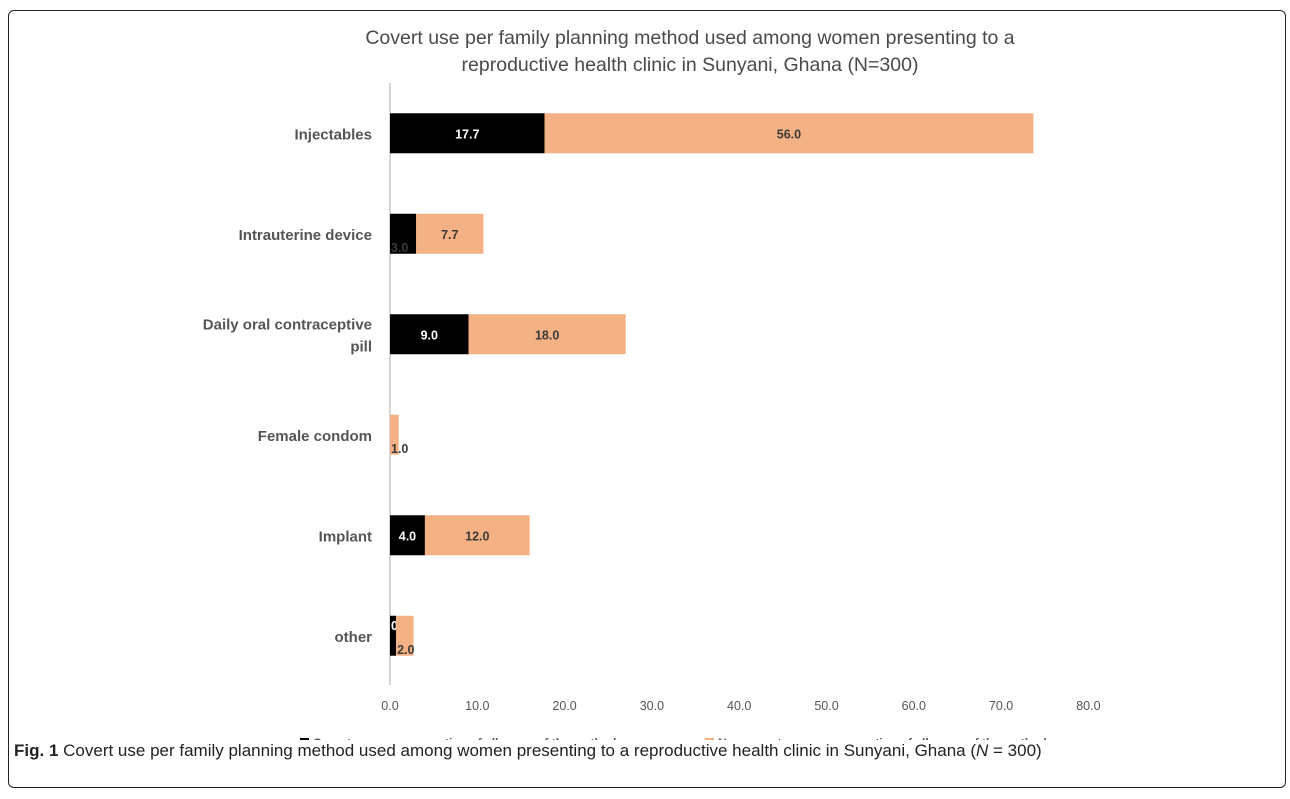 The width and height of the screenshot is (1290, 799). I want to click on data-label: 7.7, so click(449, 235).